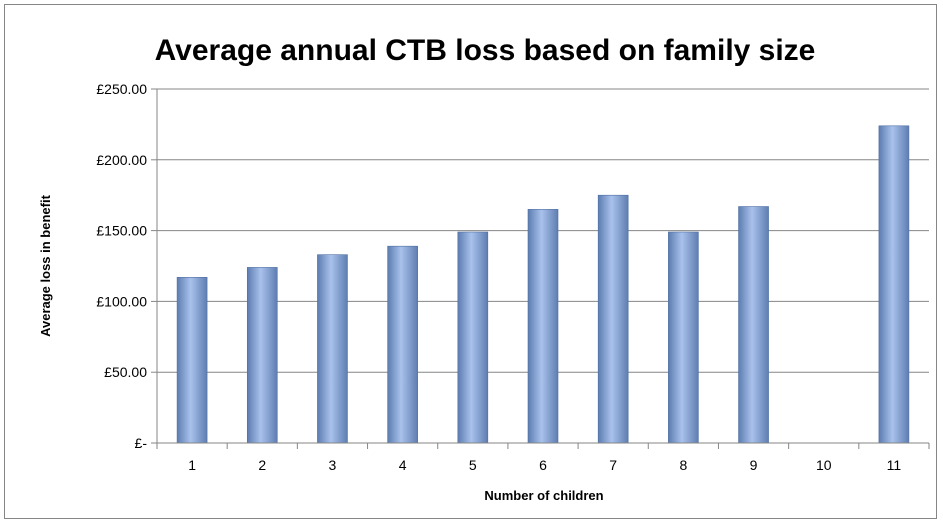 The image size is (943, 525). Describe the element at coordinates (894, 465) in the screenshot. I see `x-tick-label: 11` at that location.